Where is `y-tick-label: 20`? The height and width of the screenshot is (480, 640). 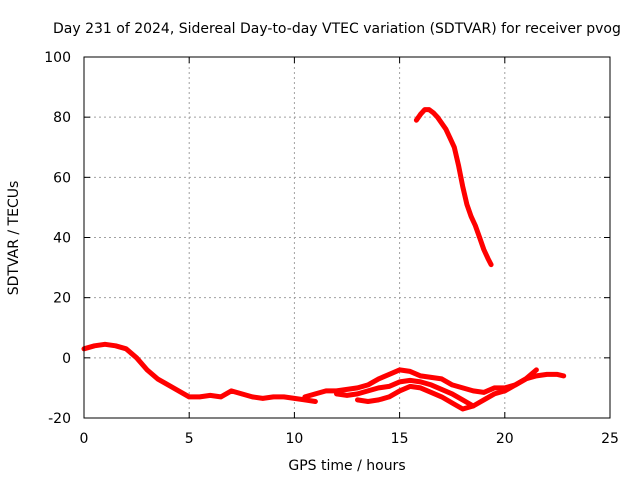
y-tick-label: 20 is located at coordinates (62, 299).